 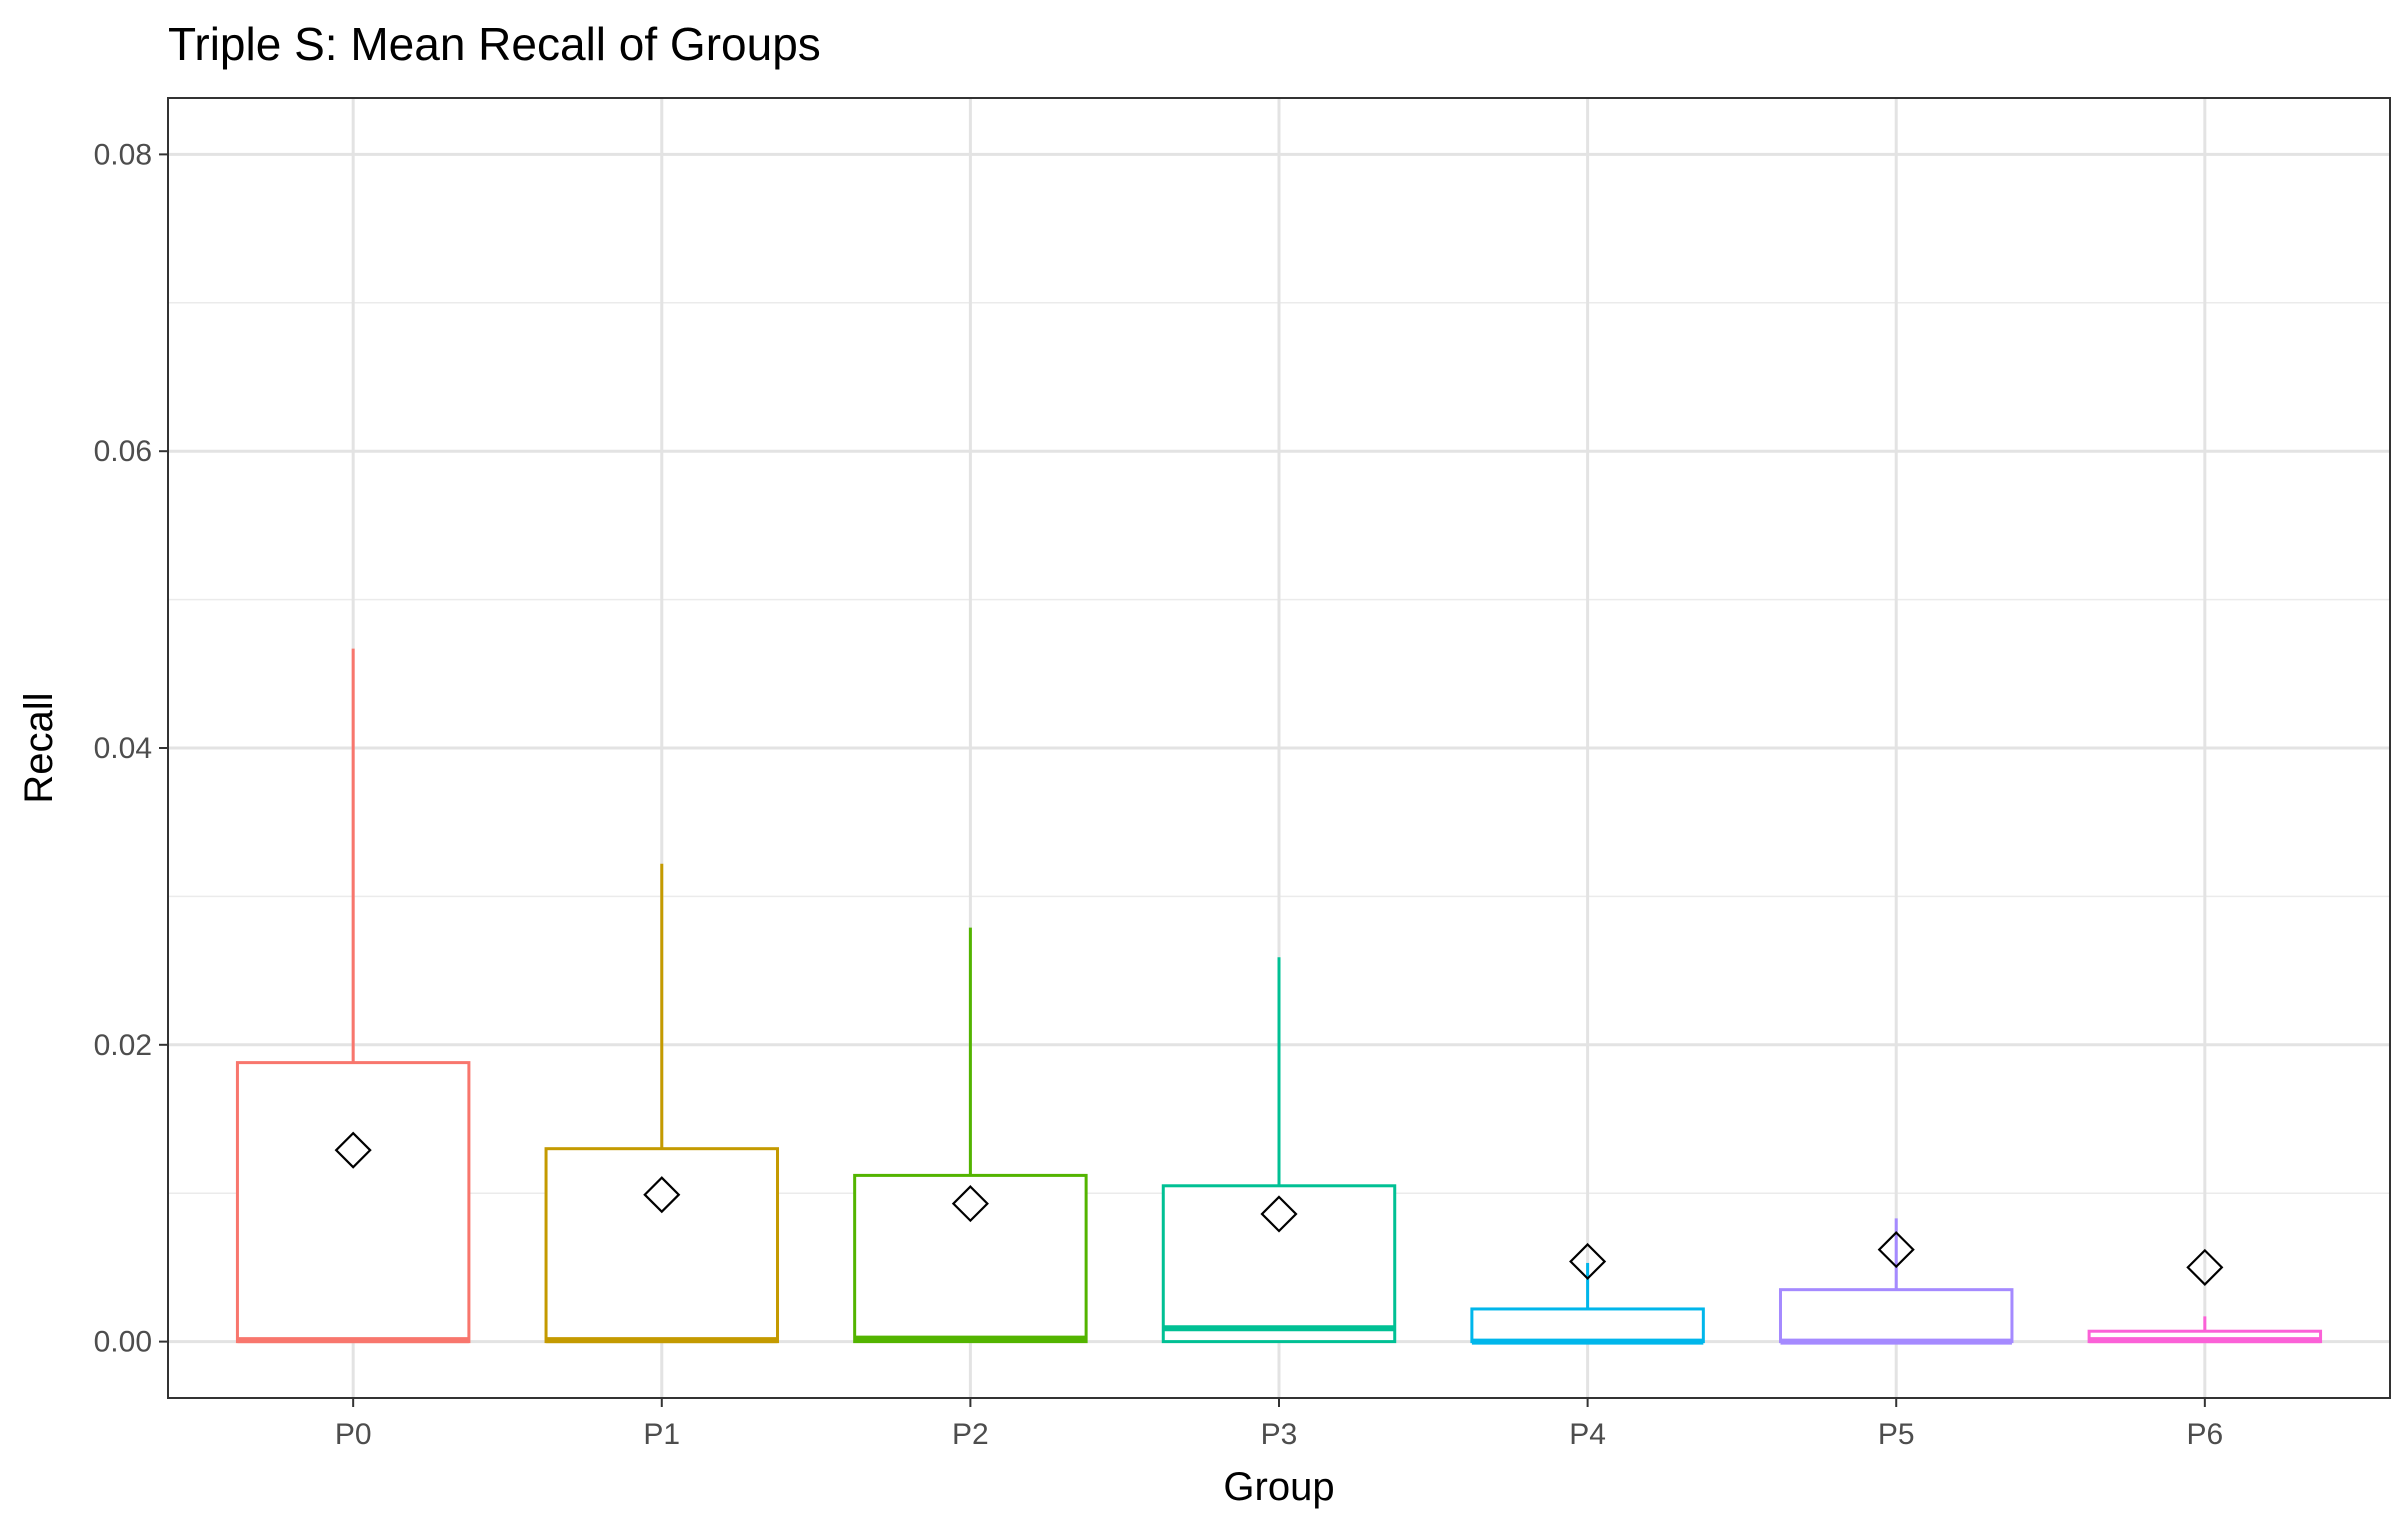 What do you see at coordinates (1588, 1261) in the screenshot?
I see `mean-diamond-P4` at bounding box center [1588, 1261].